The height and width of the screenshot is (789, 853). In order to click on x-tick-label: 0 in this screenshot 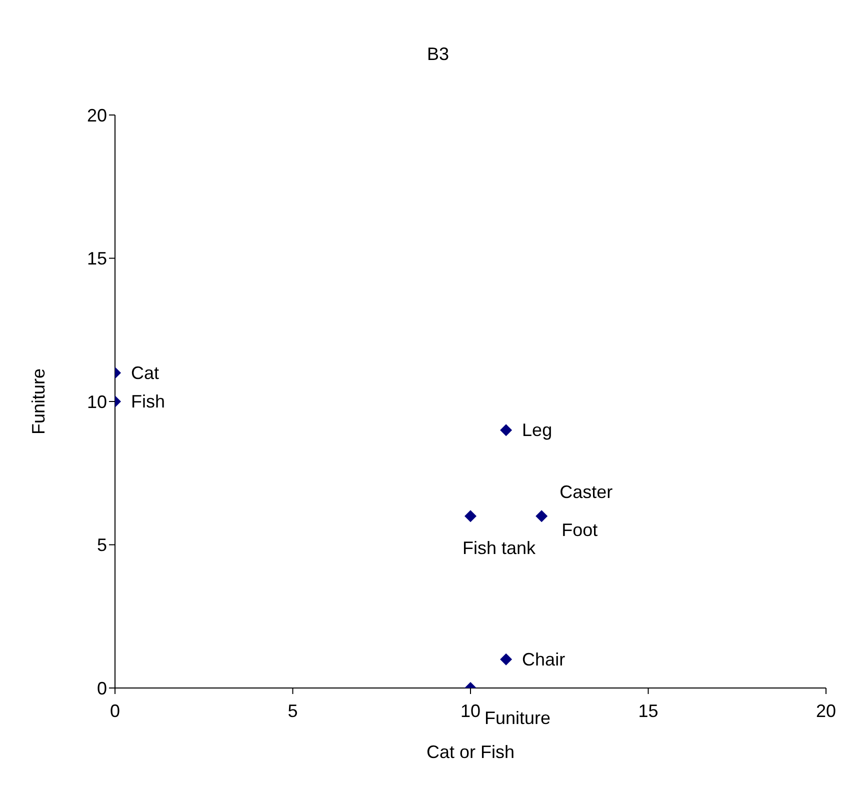, I will do `click(115, 710)`.